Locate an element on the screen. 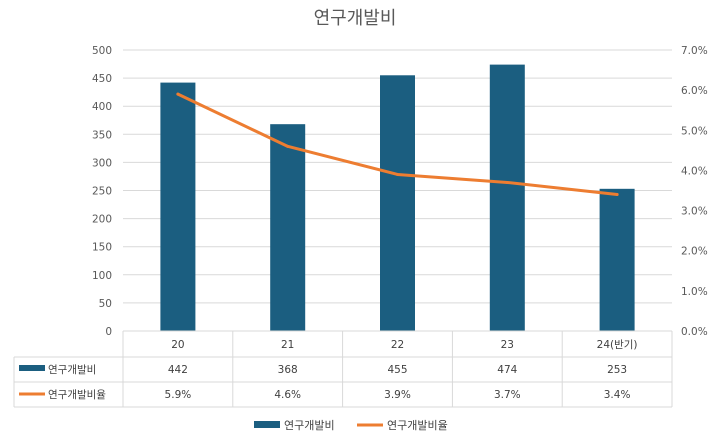 This screenshot has height=443, width=715. bar-24(반기) is located at coordinates (617, 259).